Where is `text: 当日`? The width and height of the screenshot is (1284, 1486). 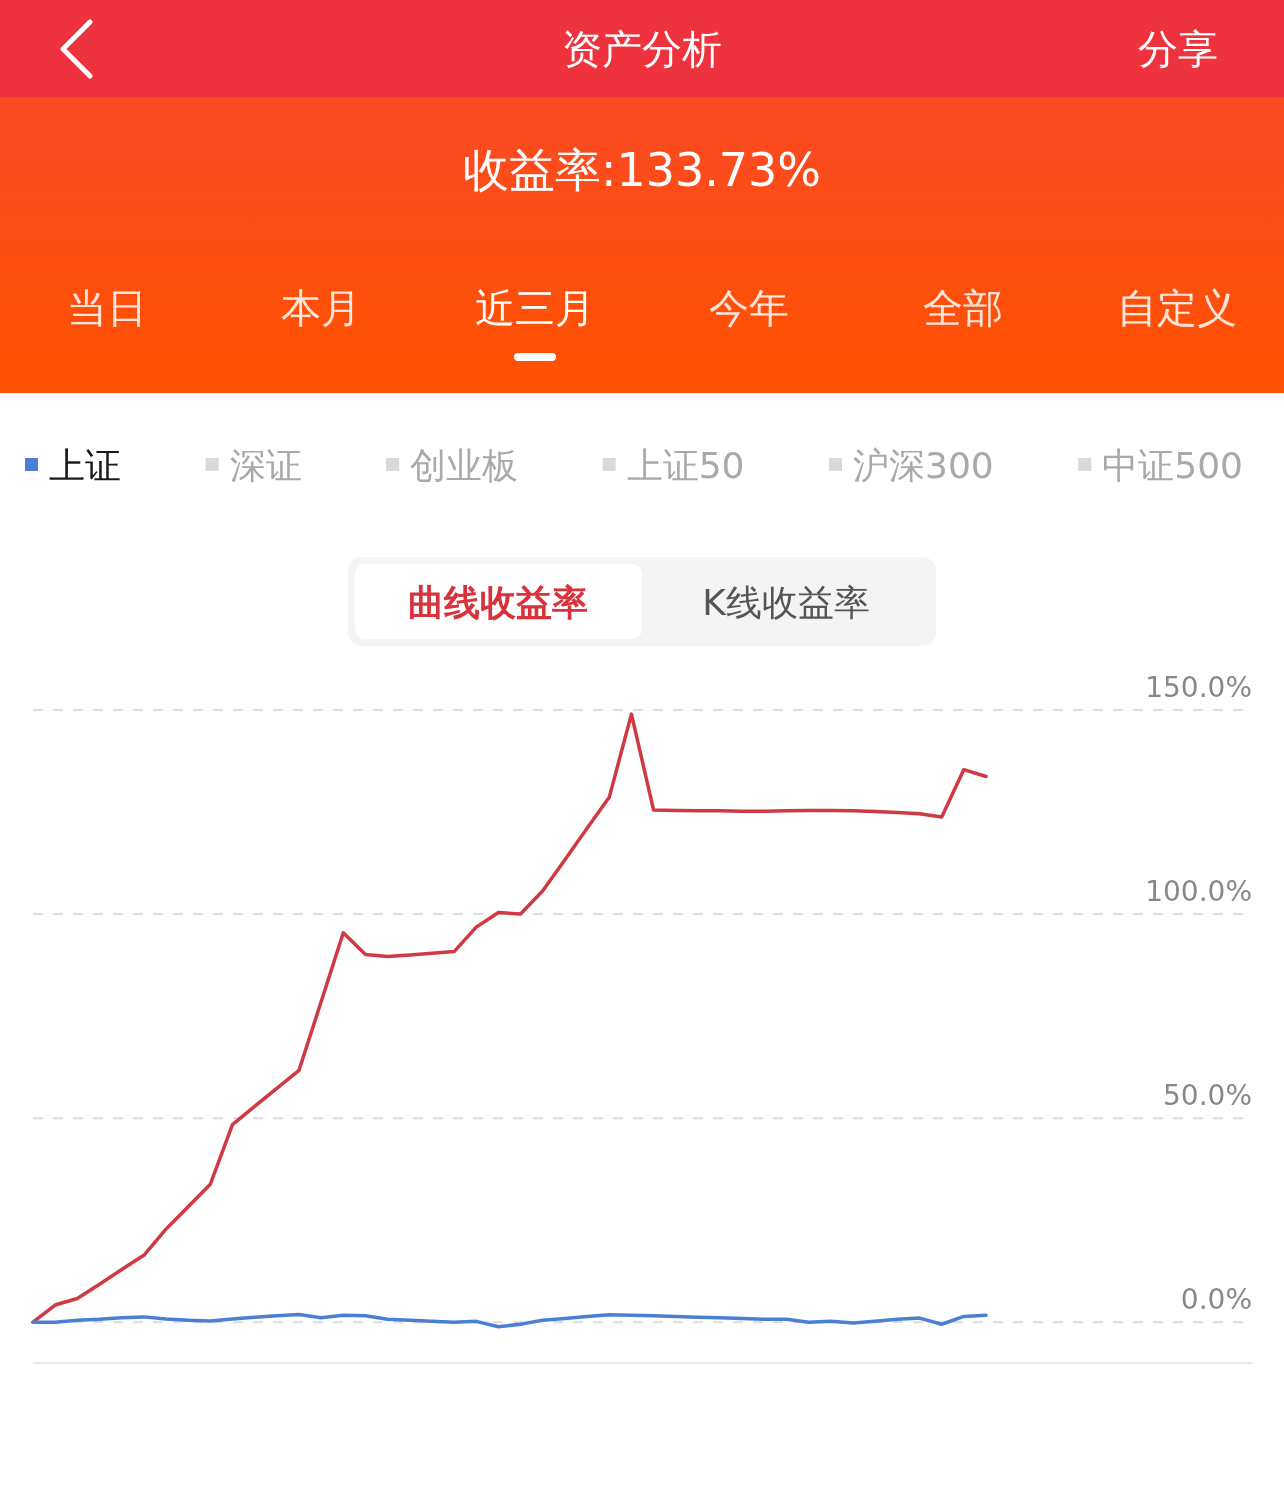 text: 当日 is located at coordinates (107, 308).